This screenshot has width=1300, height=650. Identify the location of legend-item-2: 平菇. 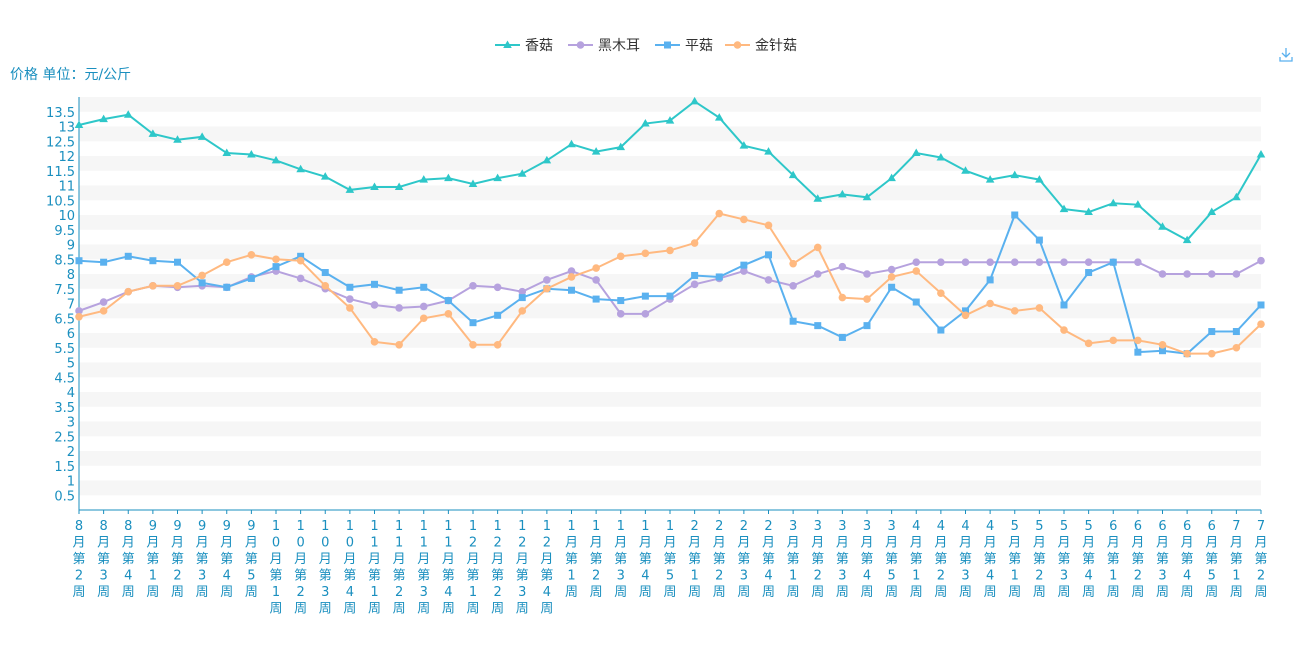
(684, 46).